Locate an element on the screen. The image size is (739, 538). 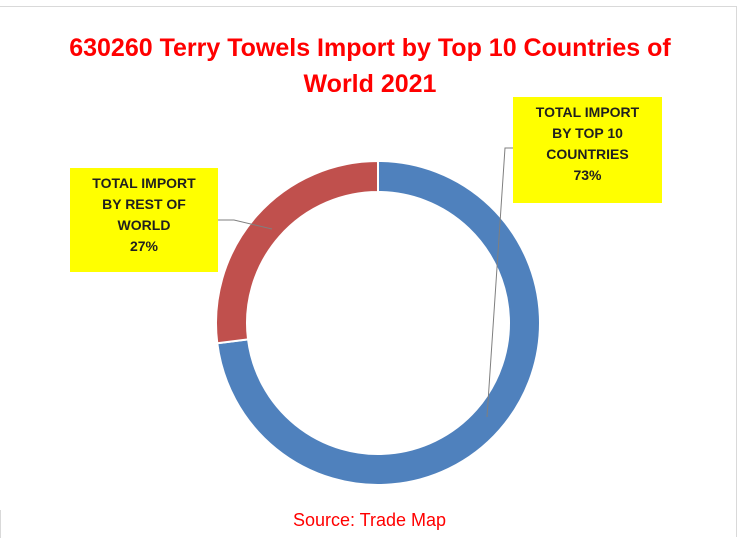
chart-frame-edge is located at coordinates (0, 524).